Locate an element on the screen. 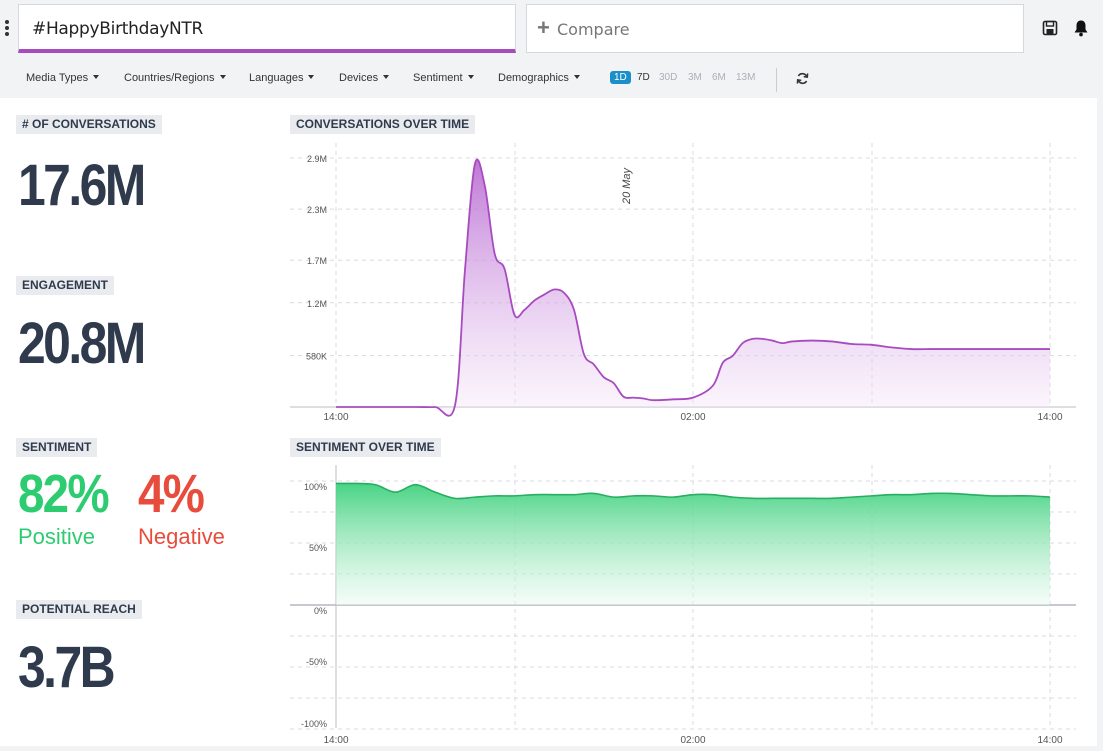 The height and width of the screenshot is (751, 1103). filter-label: Demographics is located at coordinates (533, 78).